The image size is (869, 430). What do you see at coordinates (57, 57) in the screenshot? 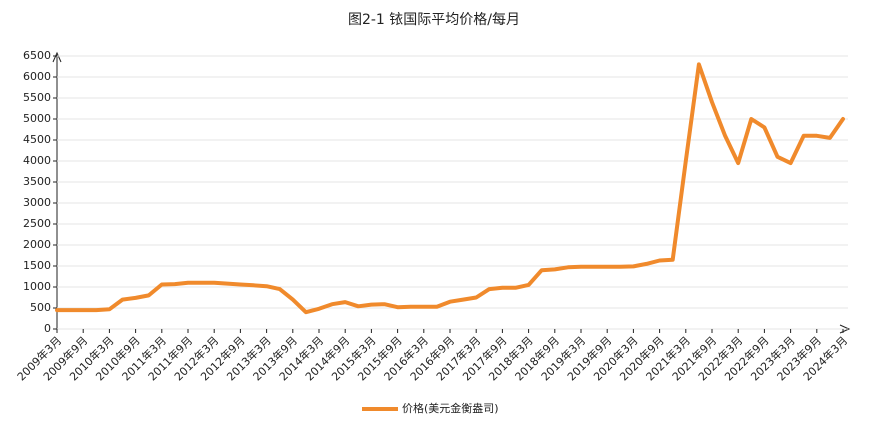
I see `y-axis-arrow` at bounding box center [57, 57].